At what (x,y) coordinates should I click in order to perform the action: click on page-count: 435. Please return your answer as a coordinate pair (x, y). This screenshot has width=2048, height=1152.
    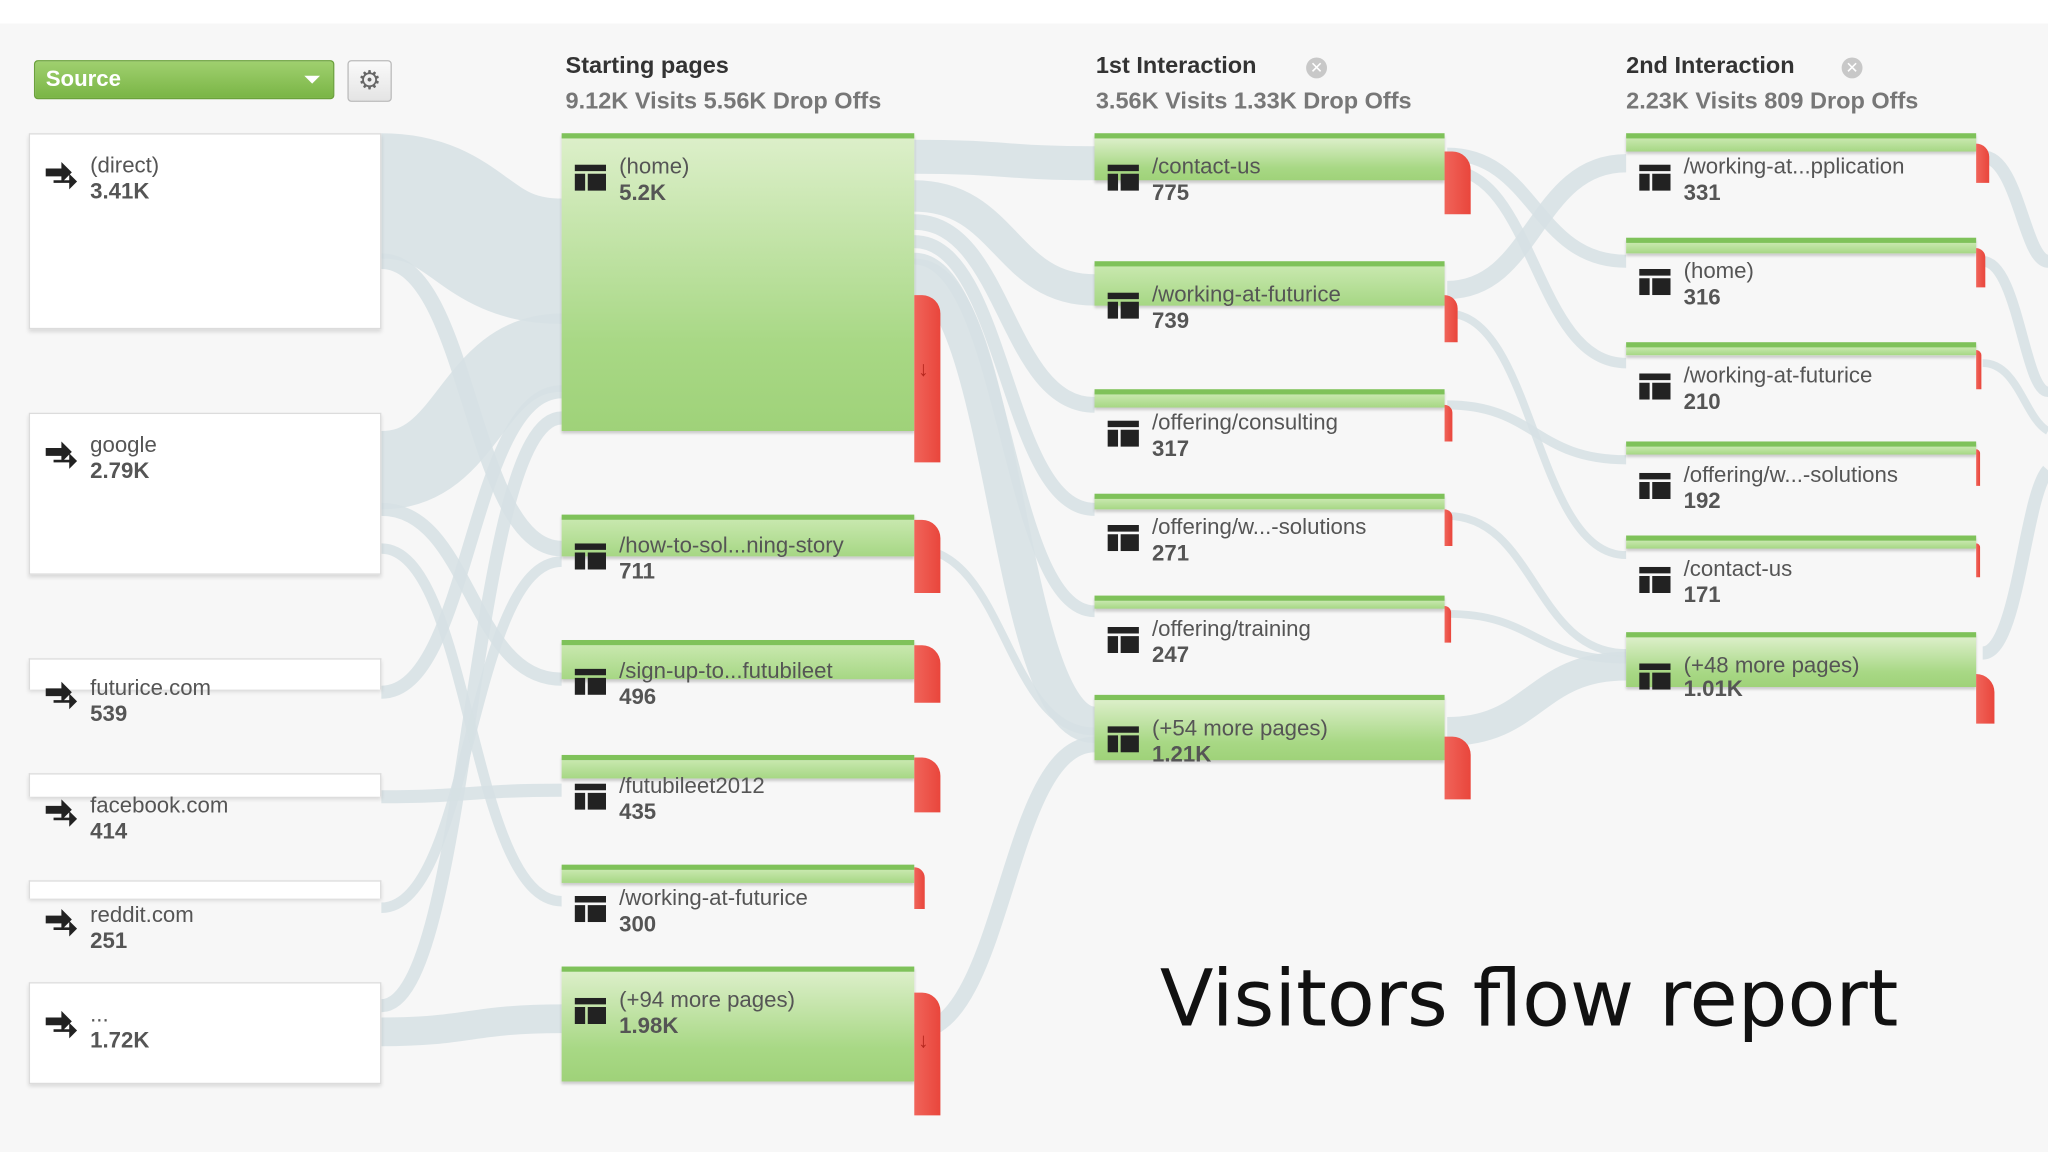
    Looking at the image, I should click on (638, 812).